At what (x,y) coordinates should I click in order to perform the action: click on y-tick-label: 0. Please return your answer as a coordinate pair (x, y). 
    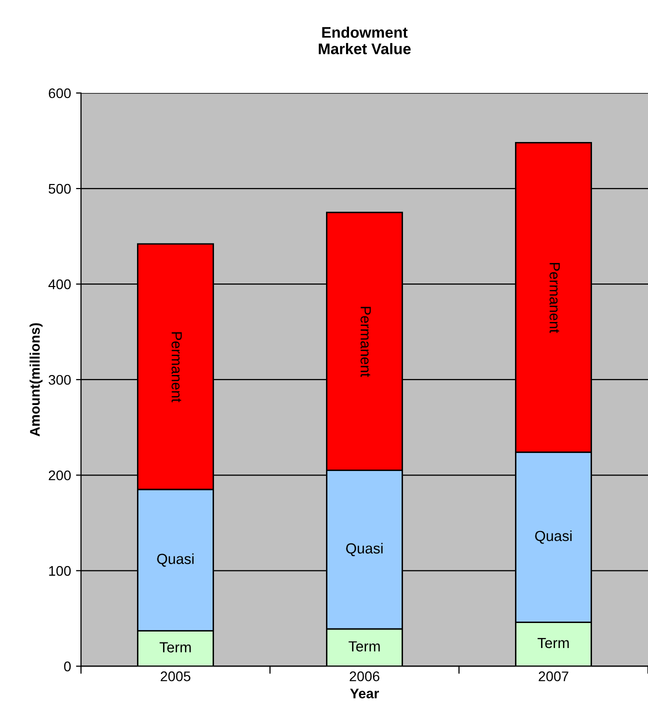
    Looking at the image, I should click on (67, 667).